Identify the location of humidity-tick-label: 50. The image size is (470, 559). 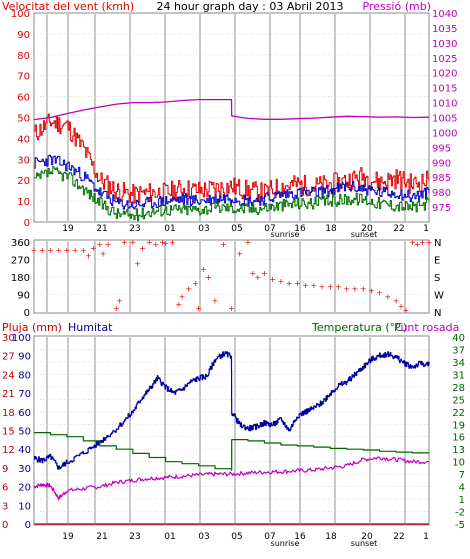
(24, 432).